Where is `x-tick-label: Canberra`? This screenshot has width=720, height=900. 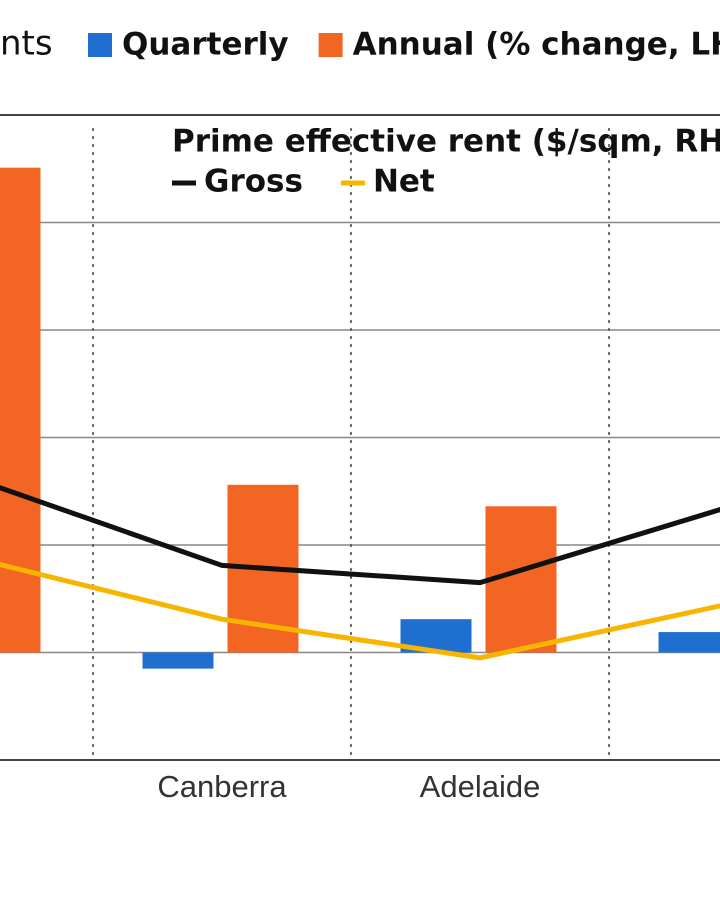
x-tick-label: Canberra is located at coordinates (222, 786).